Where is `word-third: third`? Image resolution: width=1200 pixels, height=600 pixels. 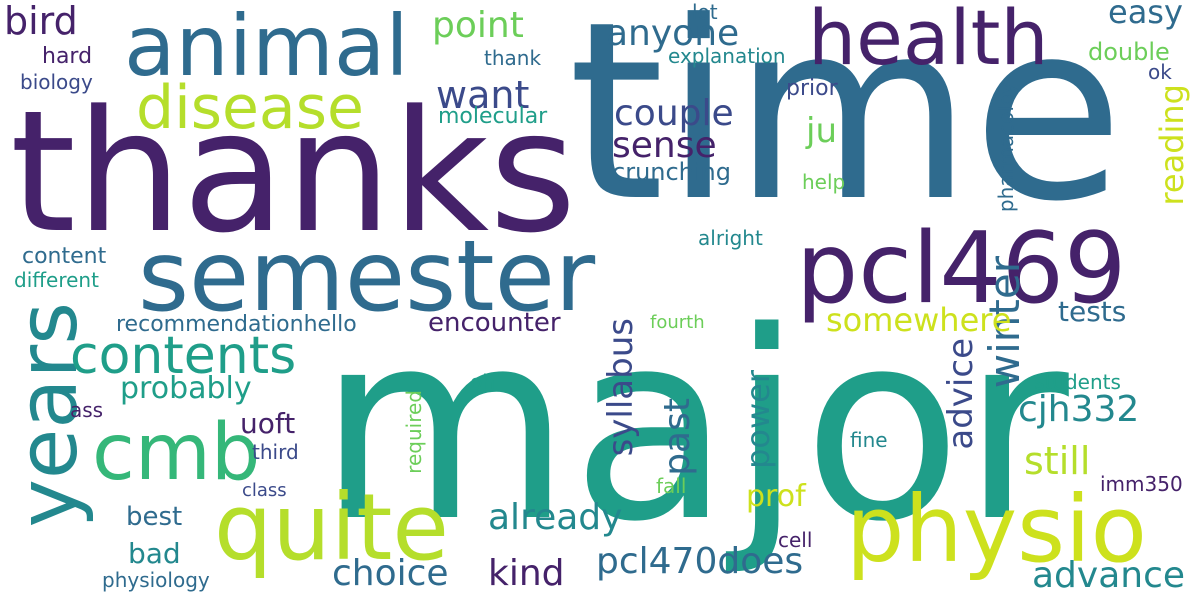
word-third: third is located at coordinates (275, 452).